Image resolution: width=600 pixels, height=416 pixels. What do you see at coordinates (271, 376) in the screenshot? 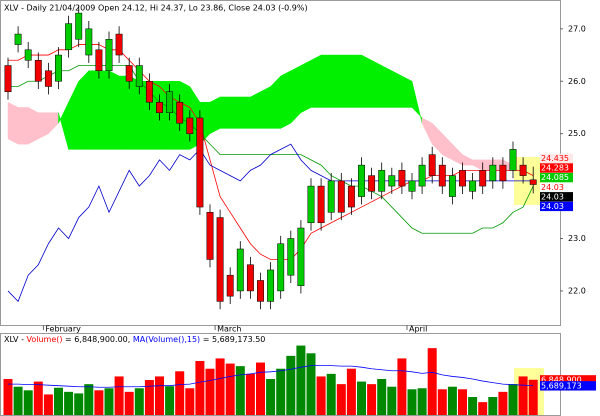
I see `volume-ma-line` at bounding box center [271, 376].